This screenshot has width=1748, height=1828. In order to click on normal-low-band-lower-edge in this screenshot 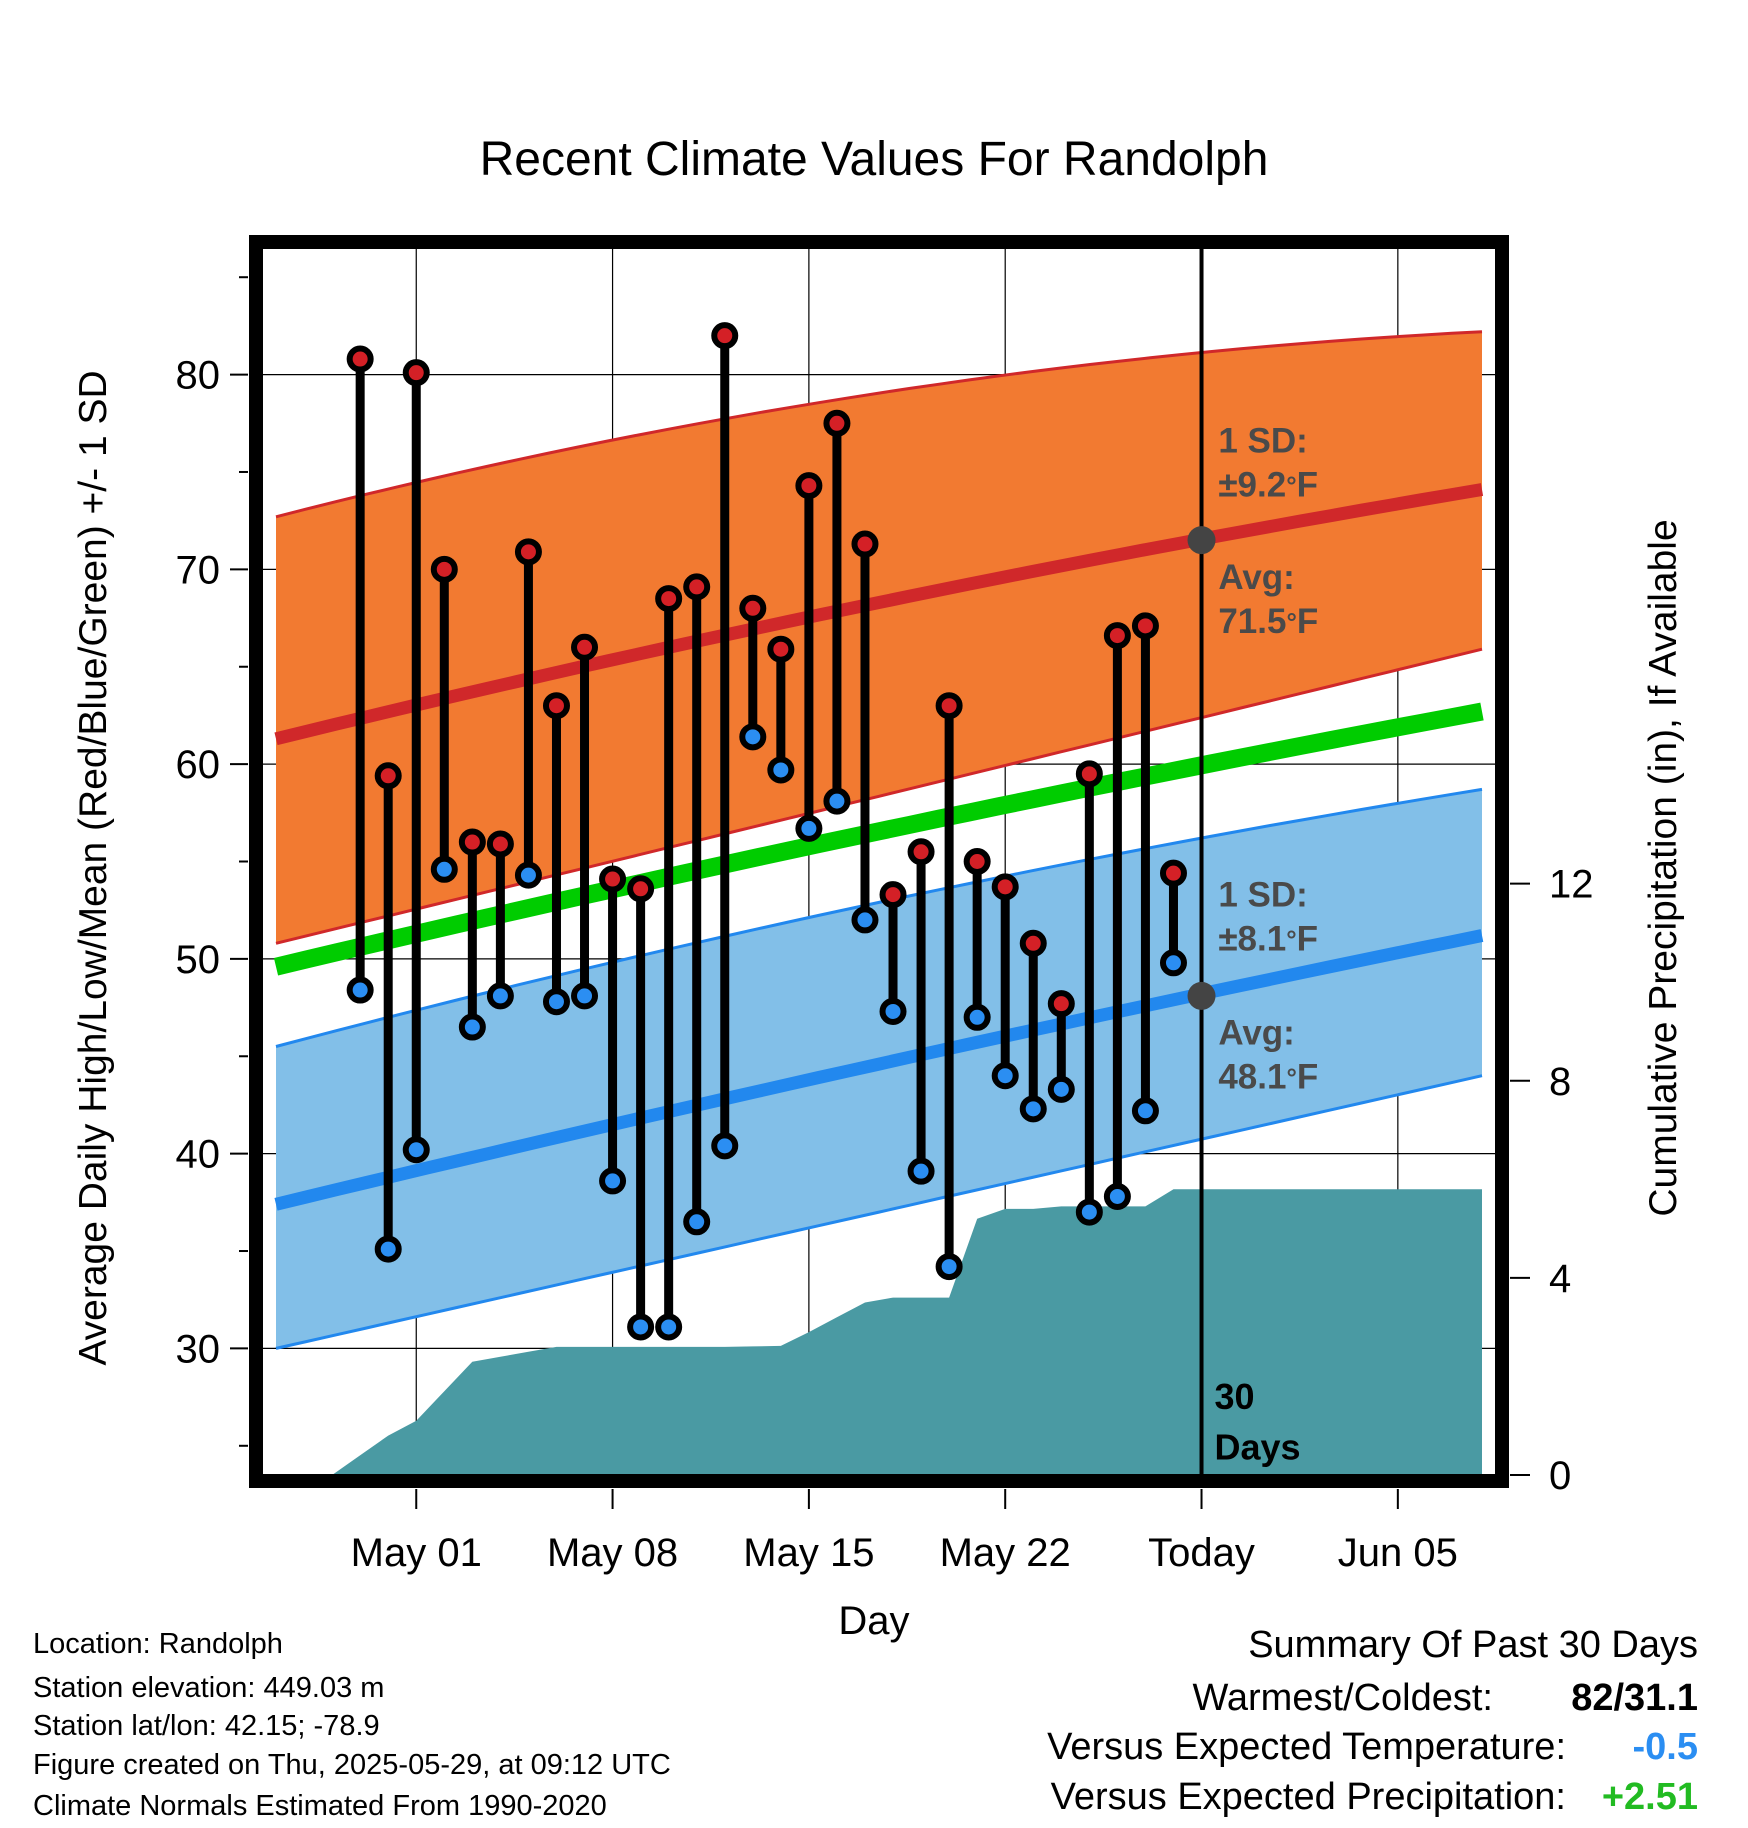, I will do `click(879, 1212)`.